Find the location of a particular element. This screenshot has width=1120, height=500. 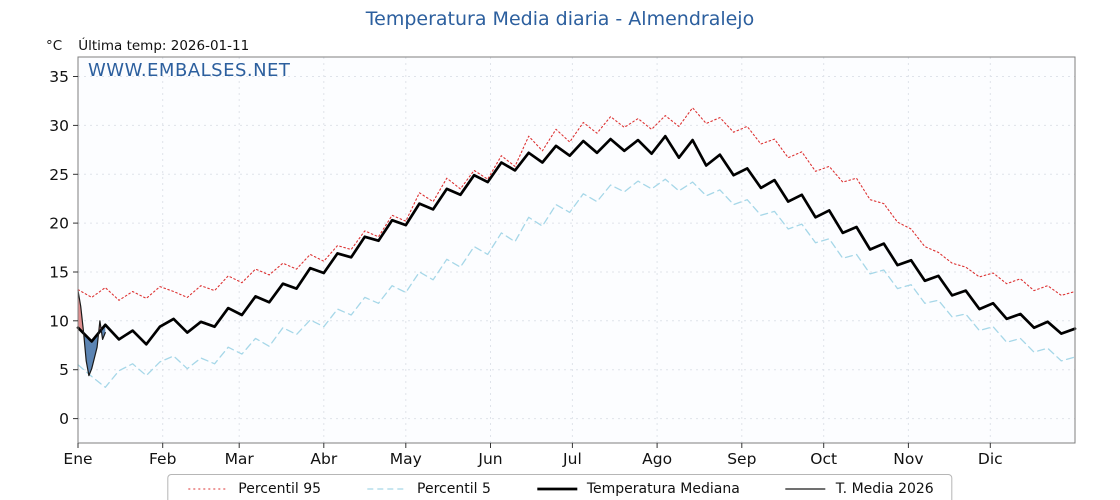

x-tick-label: May is located at coordinates (406, 459).